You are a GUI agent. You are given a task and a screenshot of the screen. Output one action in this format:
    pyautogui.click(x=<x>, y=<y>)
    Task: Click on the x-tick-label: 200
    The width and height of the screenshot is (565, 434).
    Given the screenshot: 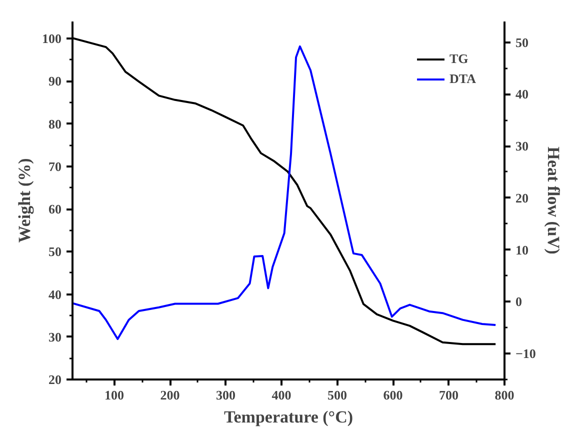 What is the action you would take?
    pyautogui.click(x=170, y=395)
    